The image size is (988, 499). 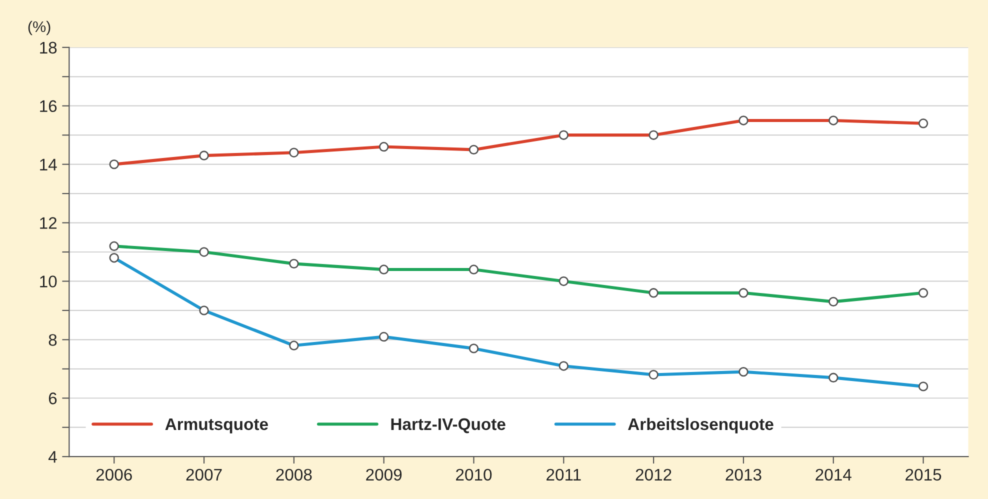 What do you see at coordinates (216, 426) in the screenshot?
I see `legend-label: Armutsquote` at bounding box center [216, 426].